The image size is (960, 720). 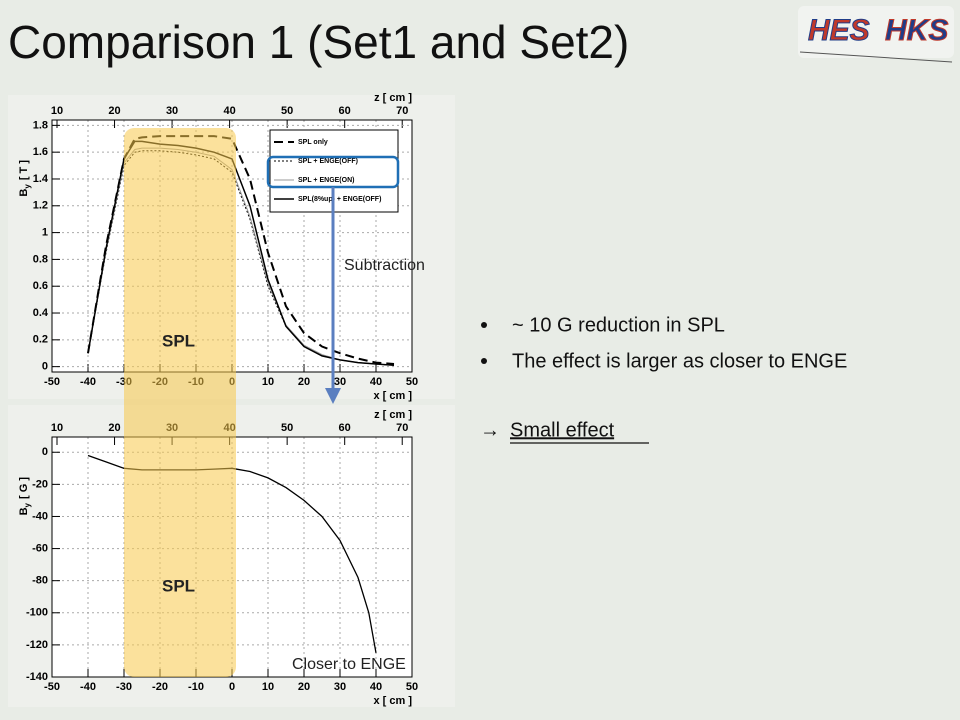 I want to click on logo-line, so click(x=876, y=57).